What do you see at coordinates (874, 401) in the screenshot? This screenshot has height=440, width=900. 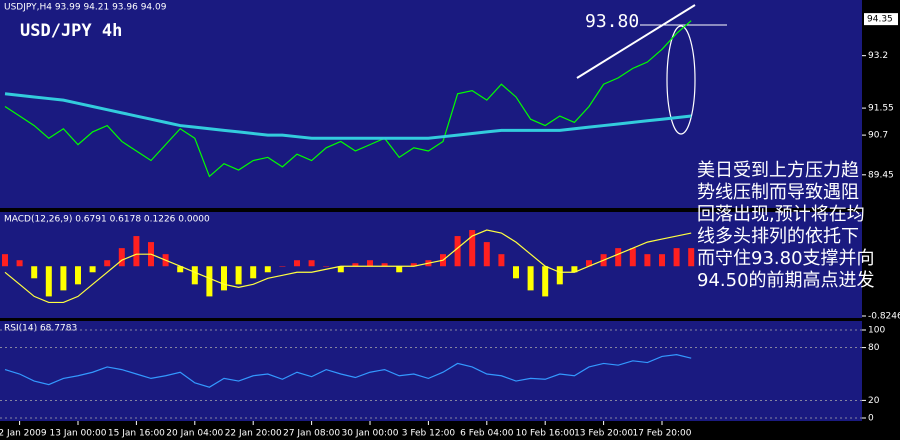 I see `y-tick-label: 20` at bounding box center [874, 401].